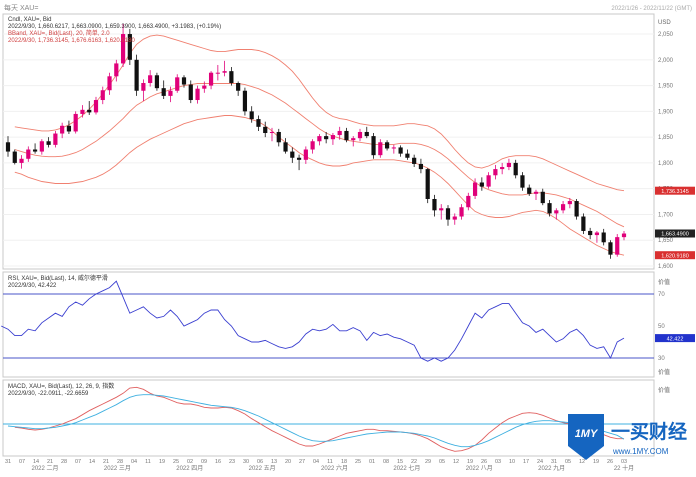 Image resolution: width=696 pixels, height=477 pixels. Describe the element at coordinates (675, 338) in the screenshot. I see `rsi-value-tag: 42.422` at that location.